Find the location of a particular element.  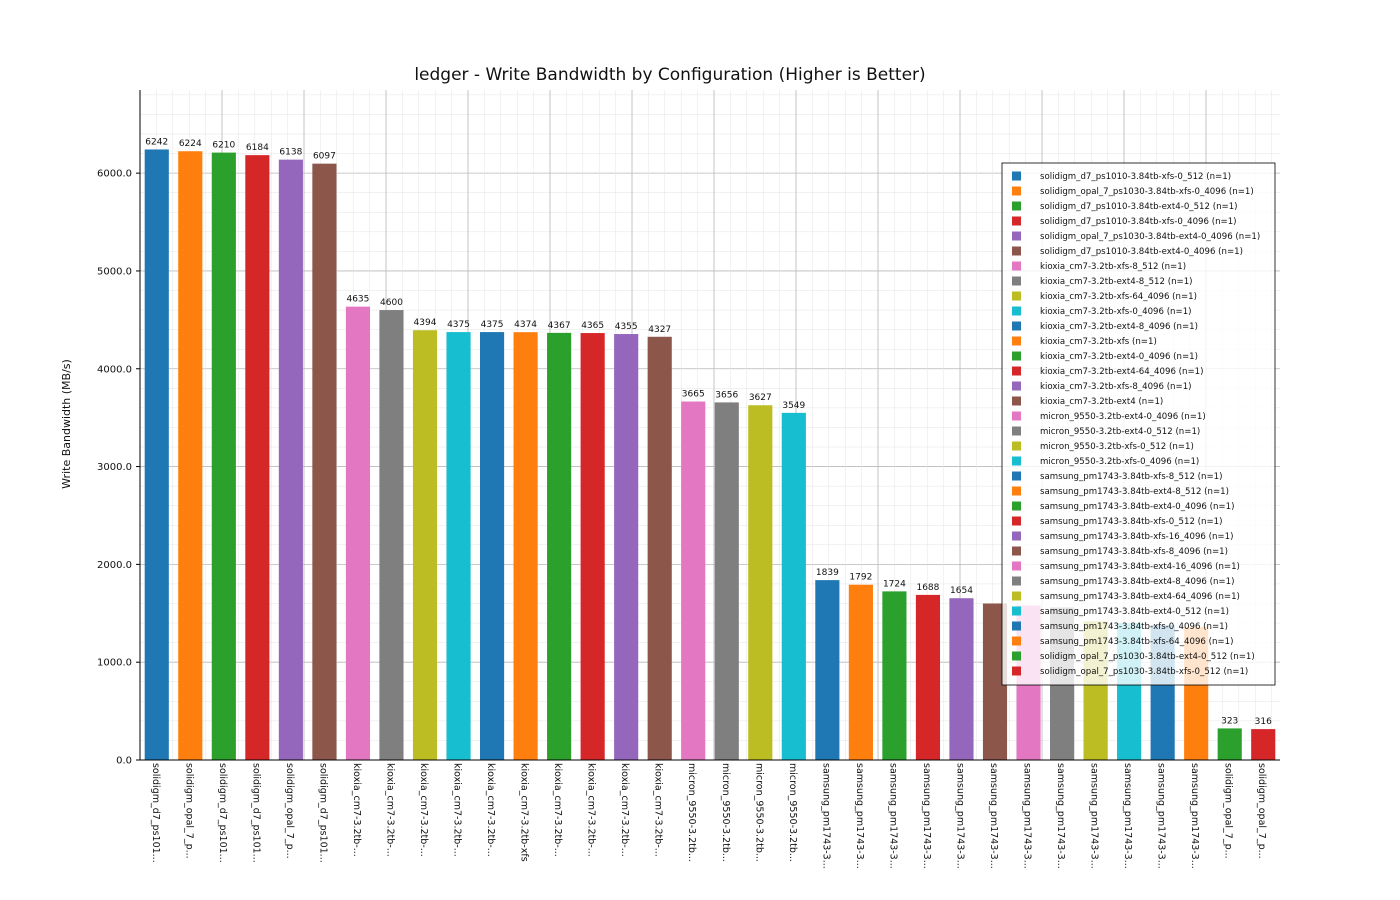

data-label: 4394 is located at coordinates (425, 323).